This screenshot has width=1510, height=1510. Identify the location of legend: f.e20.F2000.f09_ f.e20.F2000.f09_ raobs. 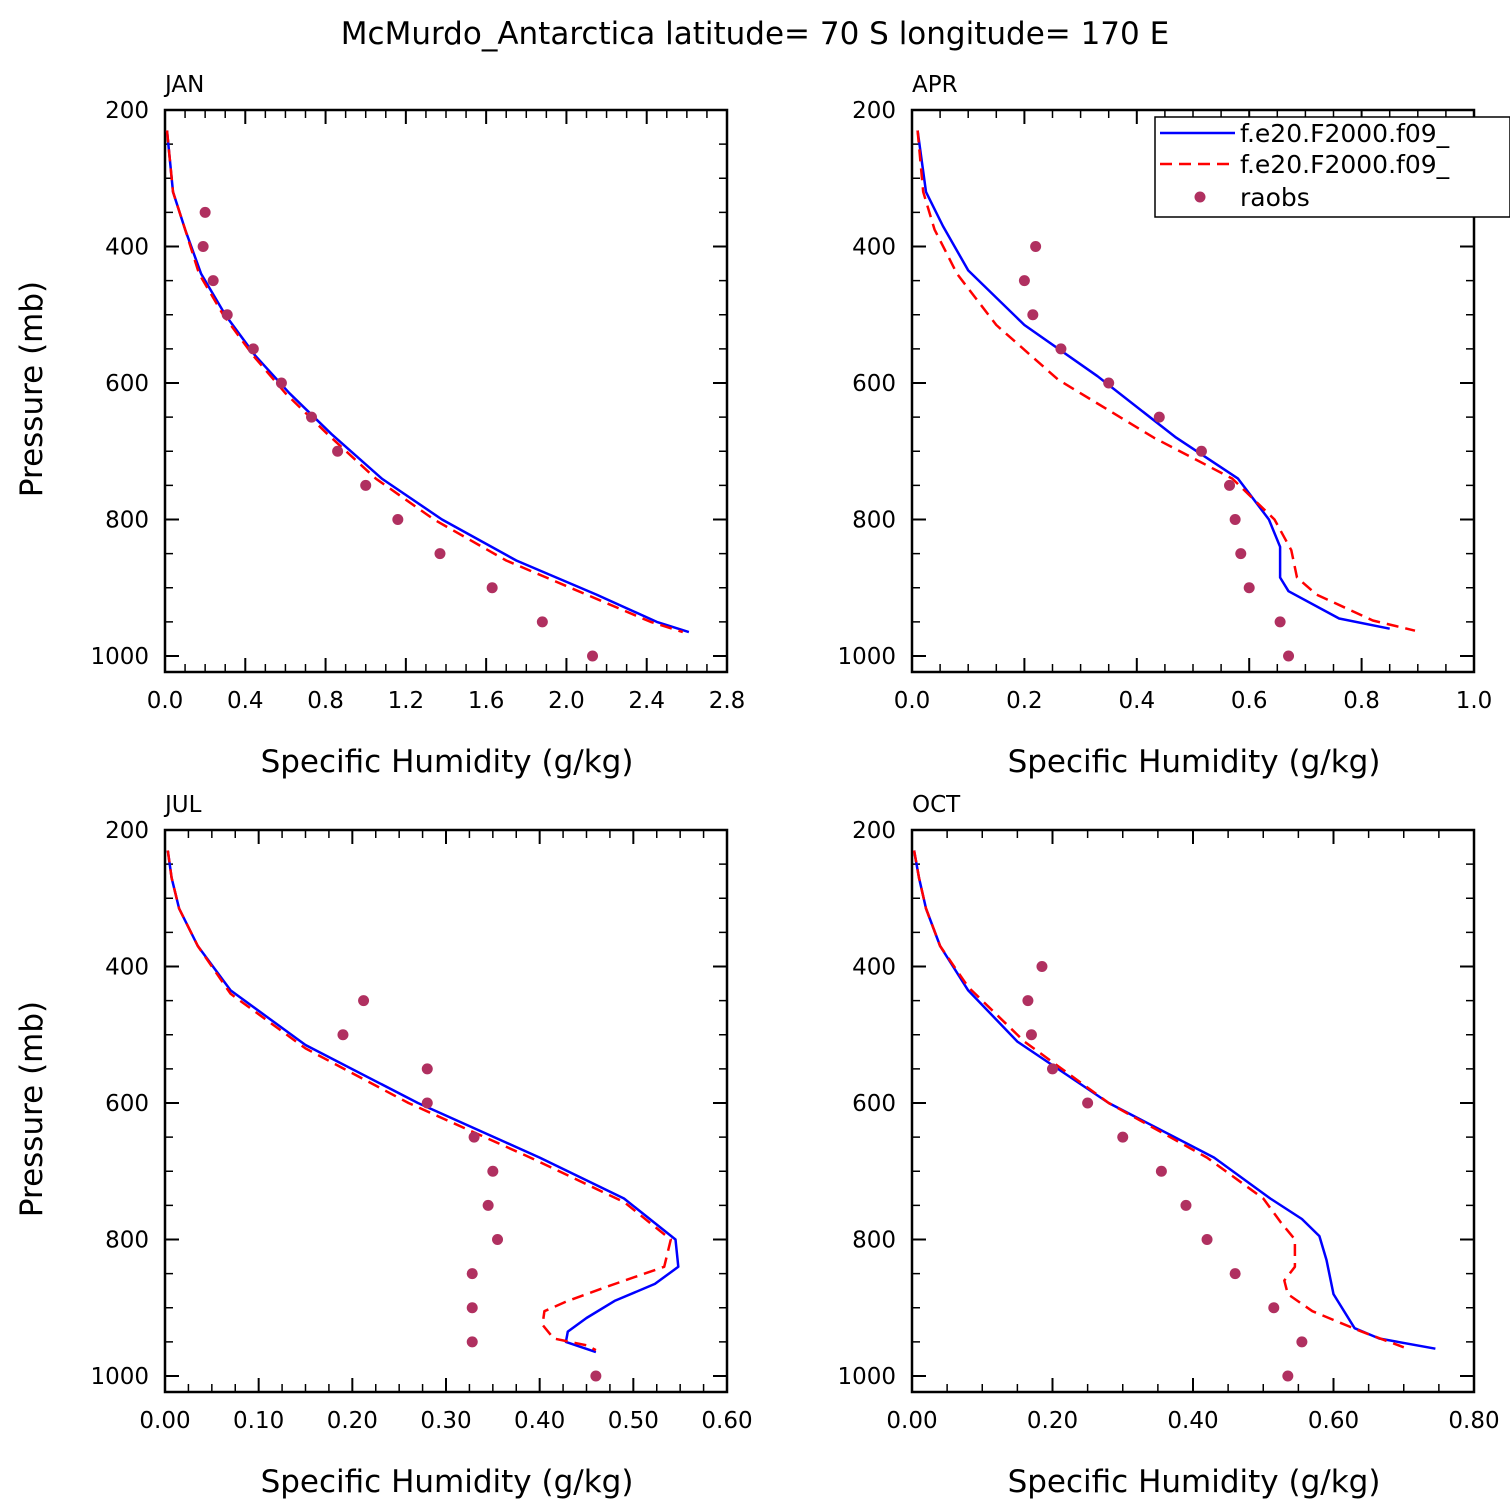
(1332, 167).